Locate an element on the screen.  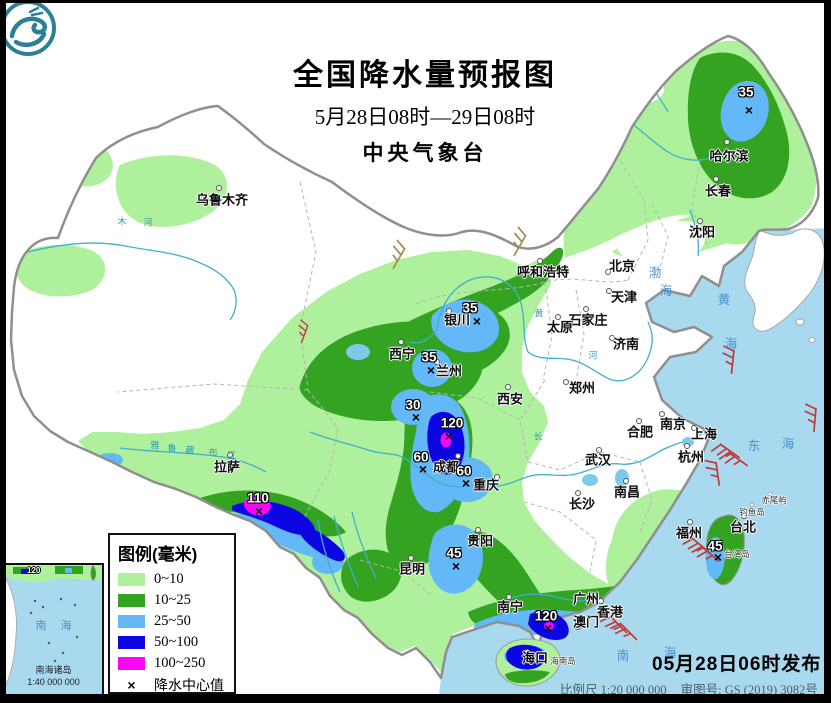
legend-range-label: 25~50 is located at coordinates (172, 621).